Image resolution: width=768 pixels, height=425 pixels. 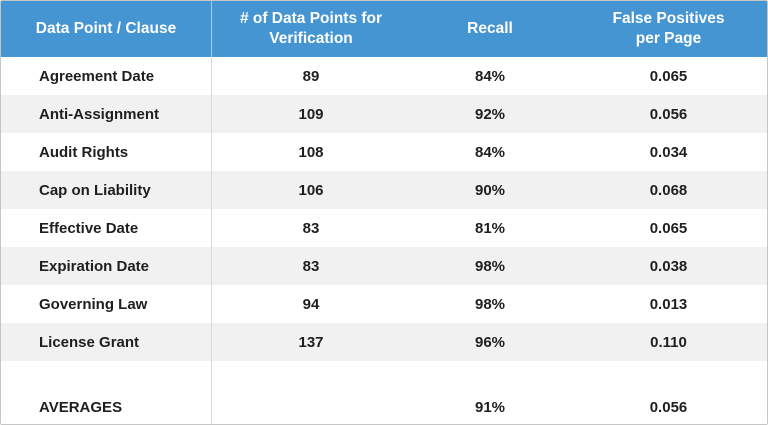 I want to click on false-positives-cell: 0.110, so click(x=668, y=342).